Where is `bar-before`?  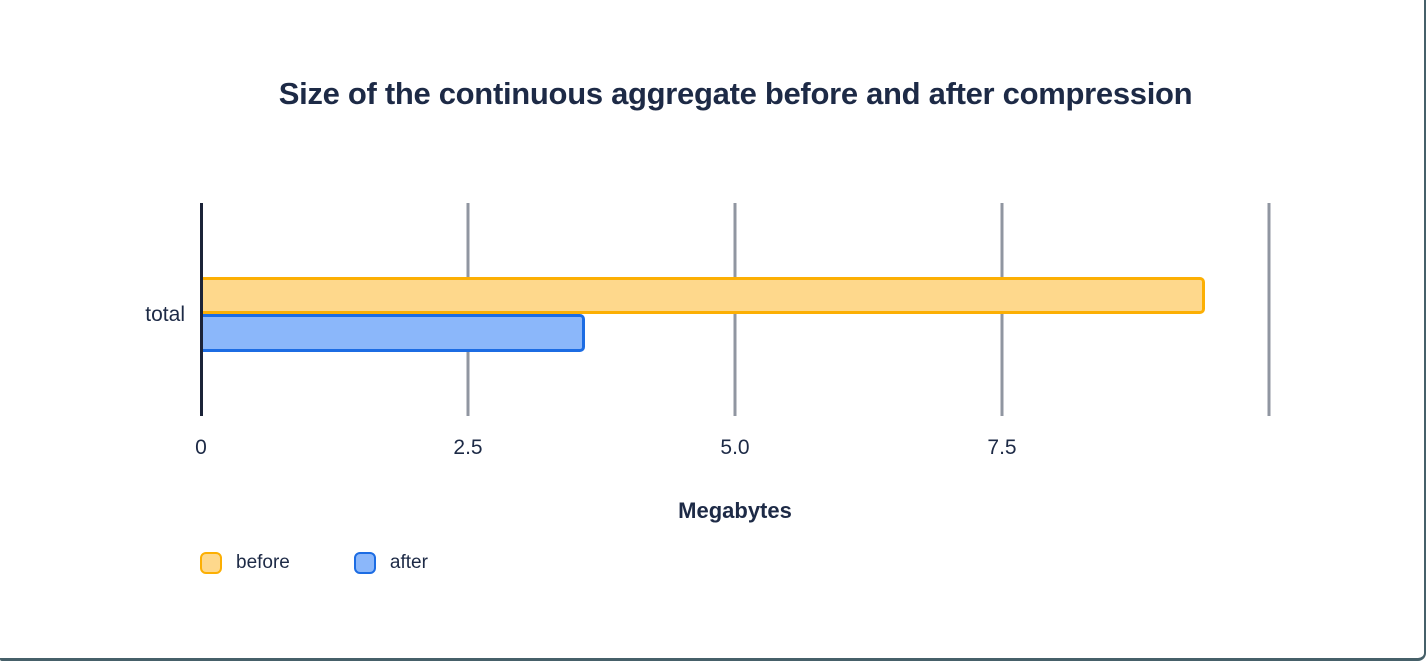 bar-before is located at coordinates (703, 295).